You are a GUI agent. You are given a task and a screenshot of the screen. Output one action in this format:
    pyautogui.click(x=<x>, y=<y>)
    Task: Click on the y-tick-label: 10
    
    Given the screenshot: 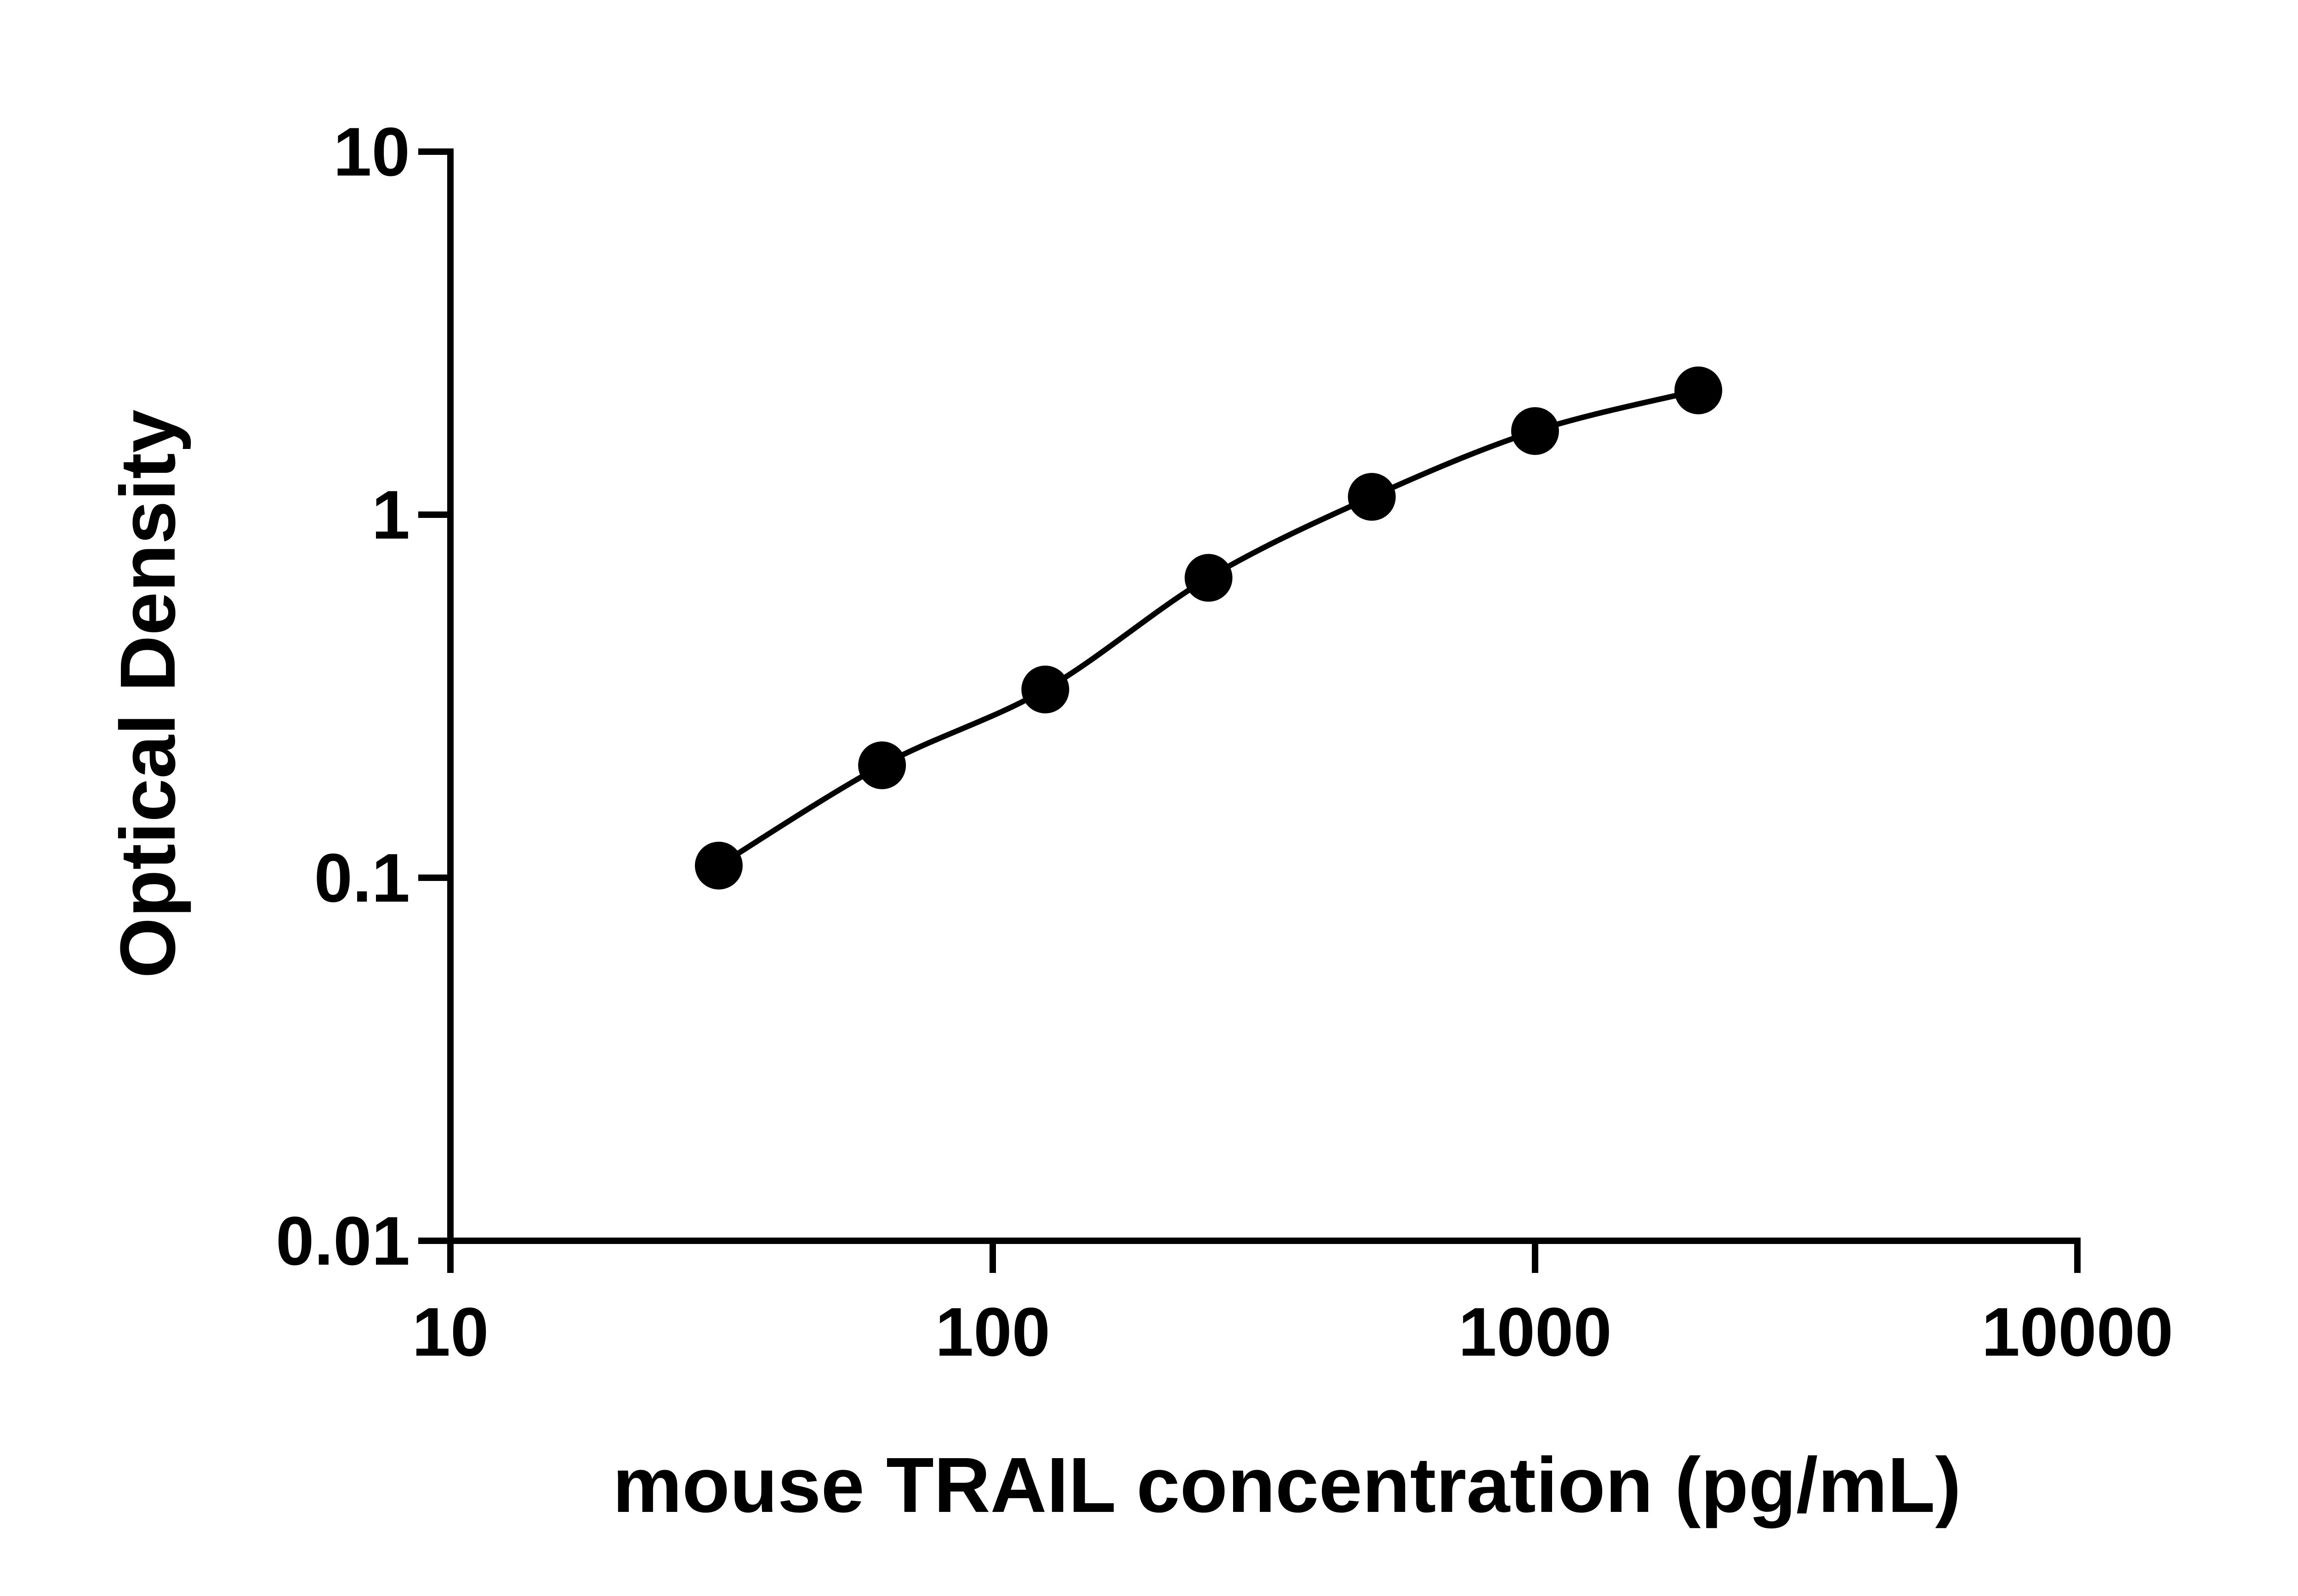 What is the action you would take?
    pyautogui.click(x=372, y=151)
    